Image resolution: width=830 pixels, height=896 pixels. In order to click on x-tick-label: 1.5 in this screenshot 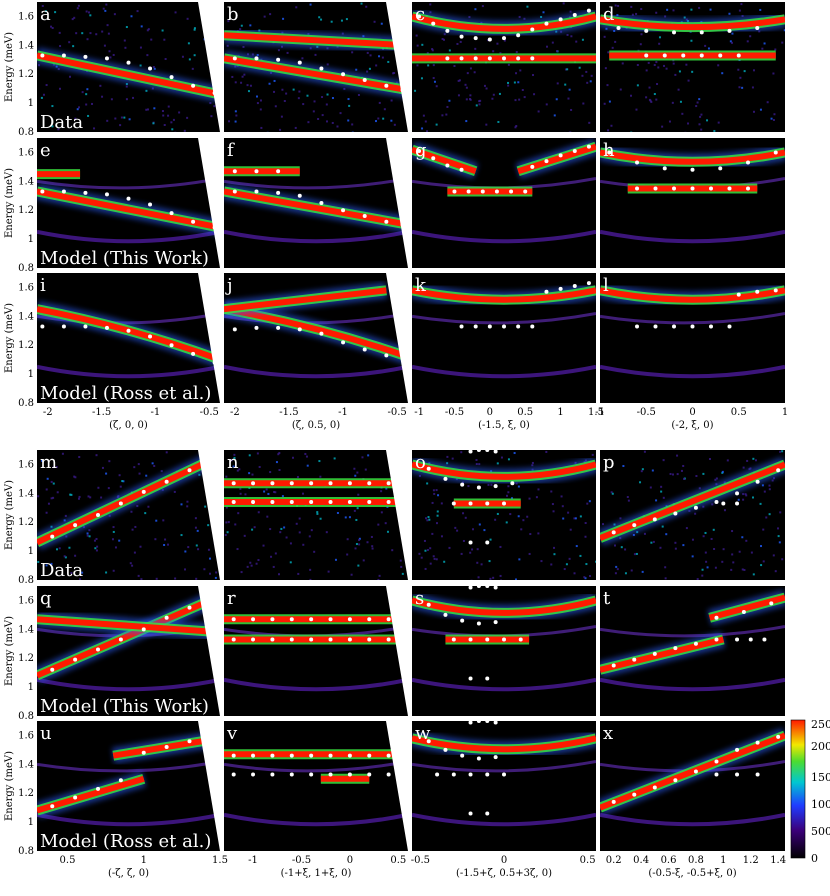, I will do `click(596, 412)`.